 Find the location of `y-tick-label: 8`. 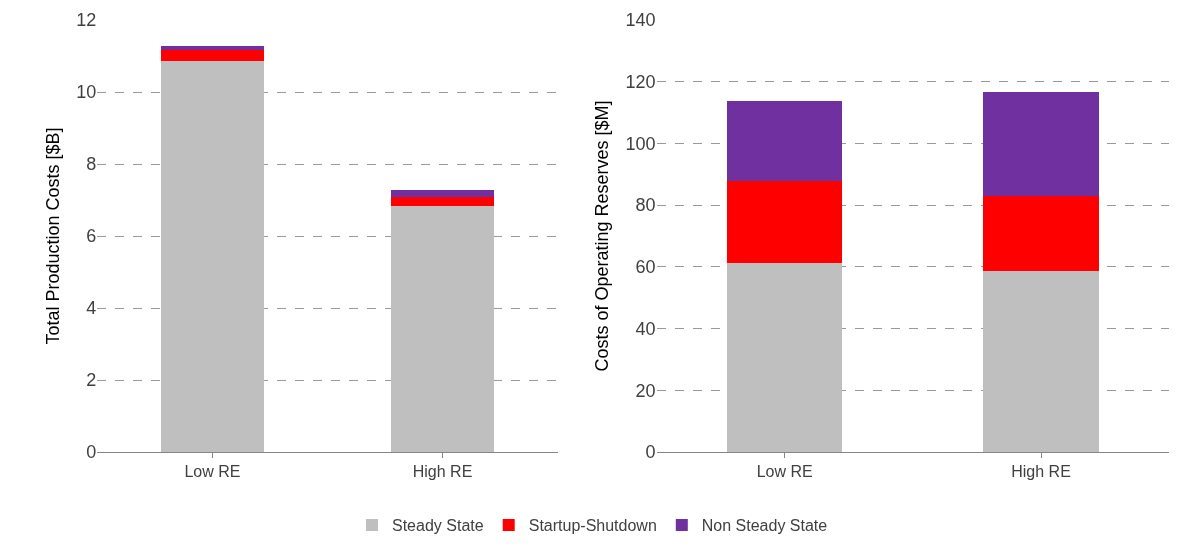

y-tick-label: 8 is located at coordinates (91, 164).